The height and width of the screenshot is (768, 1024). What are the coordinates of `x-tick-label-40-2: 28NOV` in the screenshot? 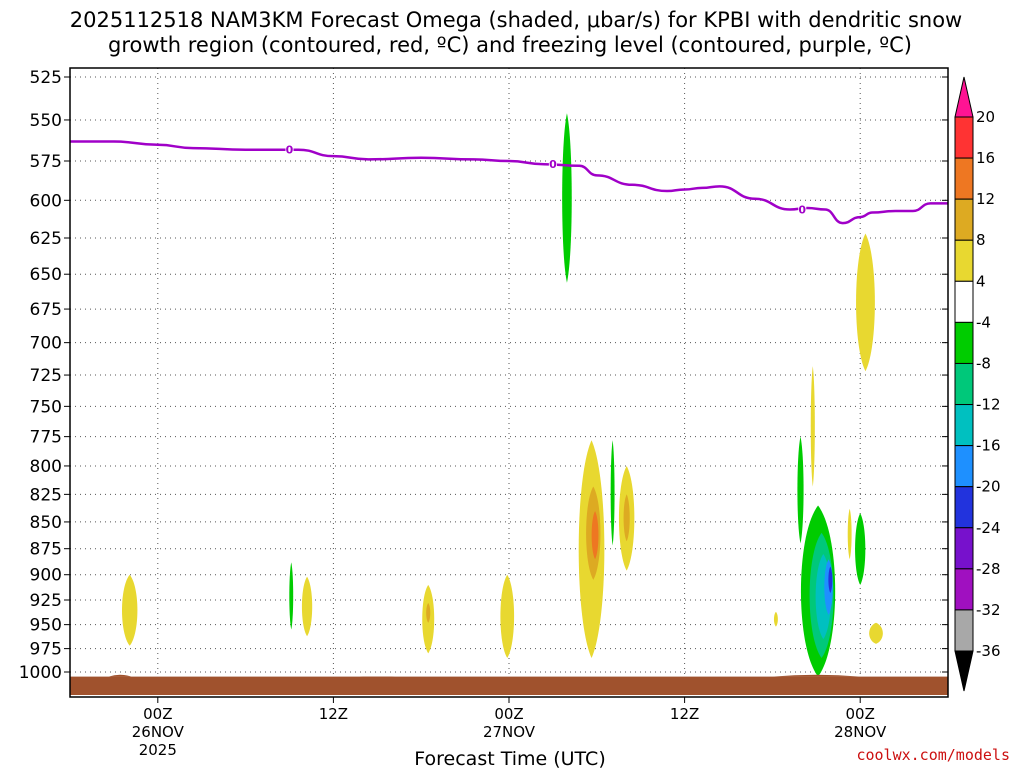 It's located at (860, 732).